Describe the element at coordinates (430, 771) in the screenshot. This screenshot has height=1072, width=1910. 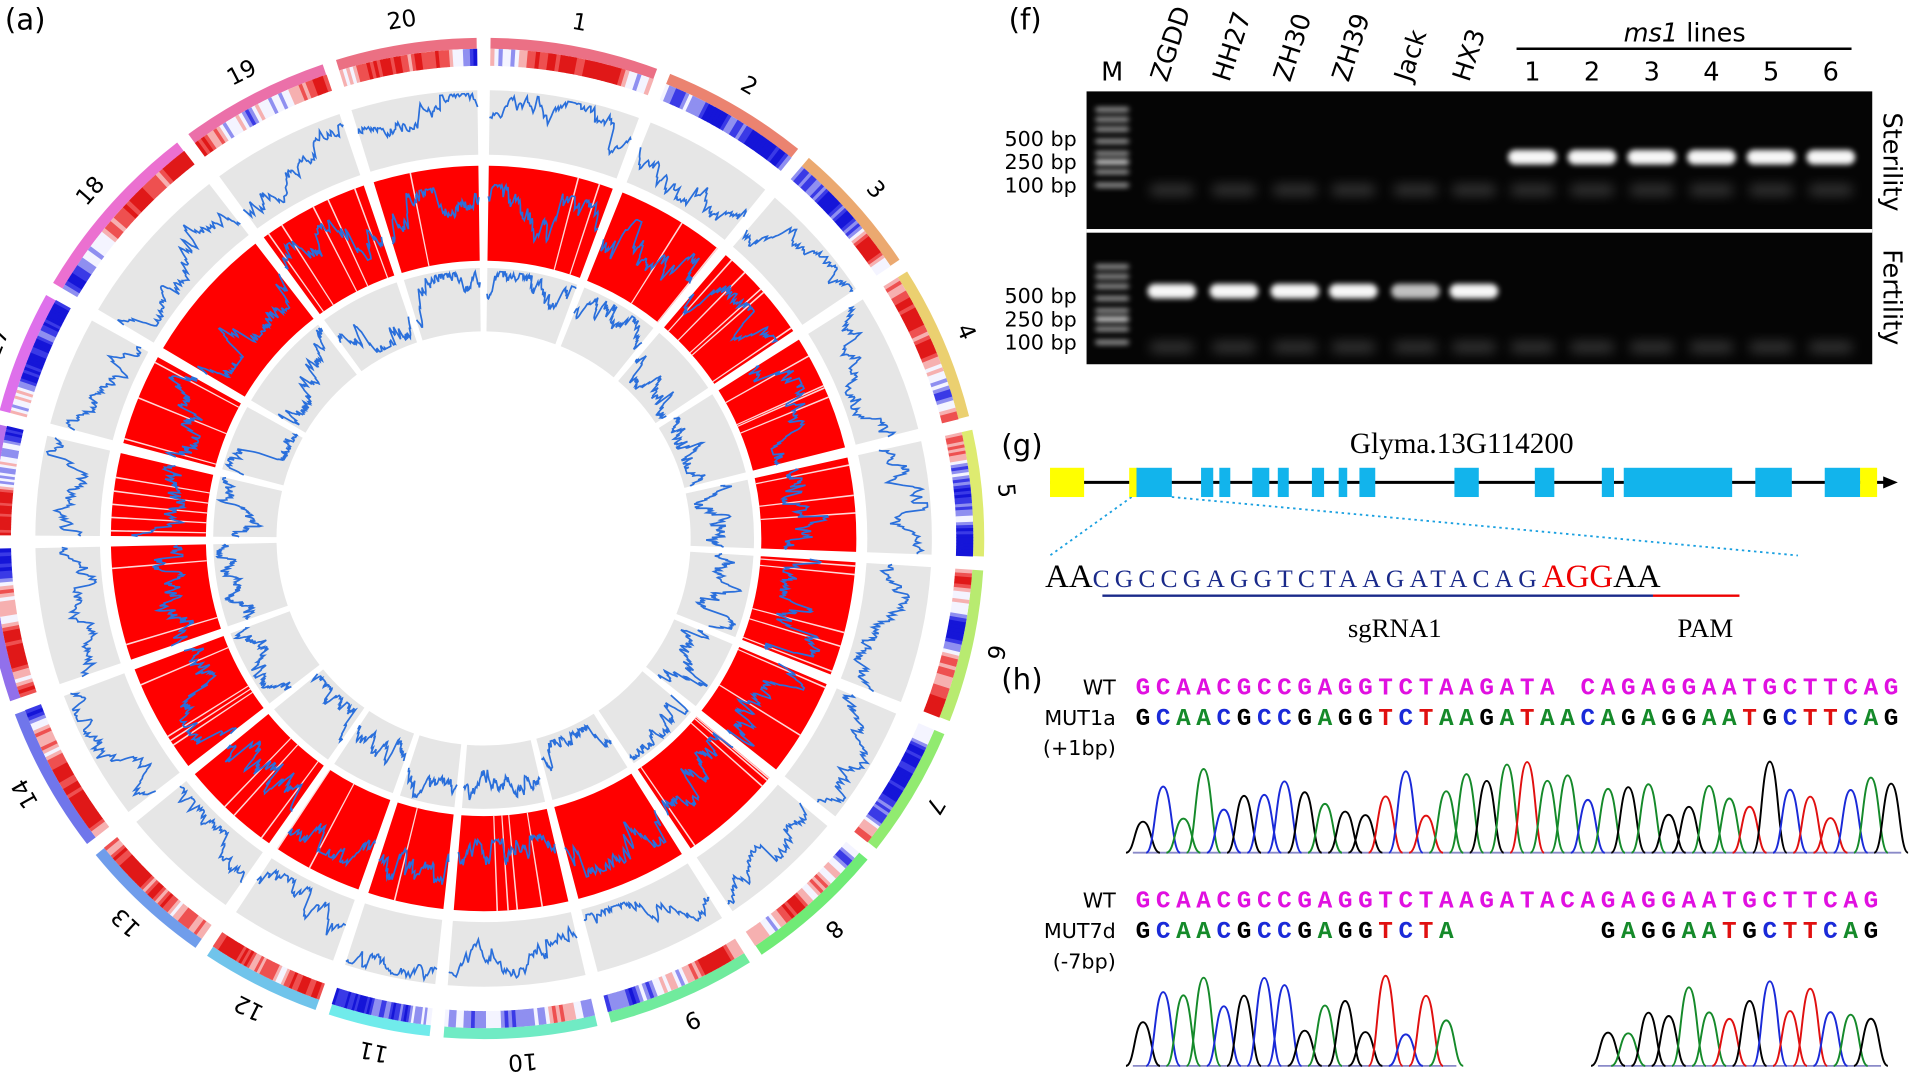
I see `track-inner` at that location.